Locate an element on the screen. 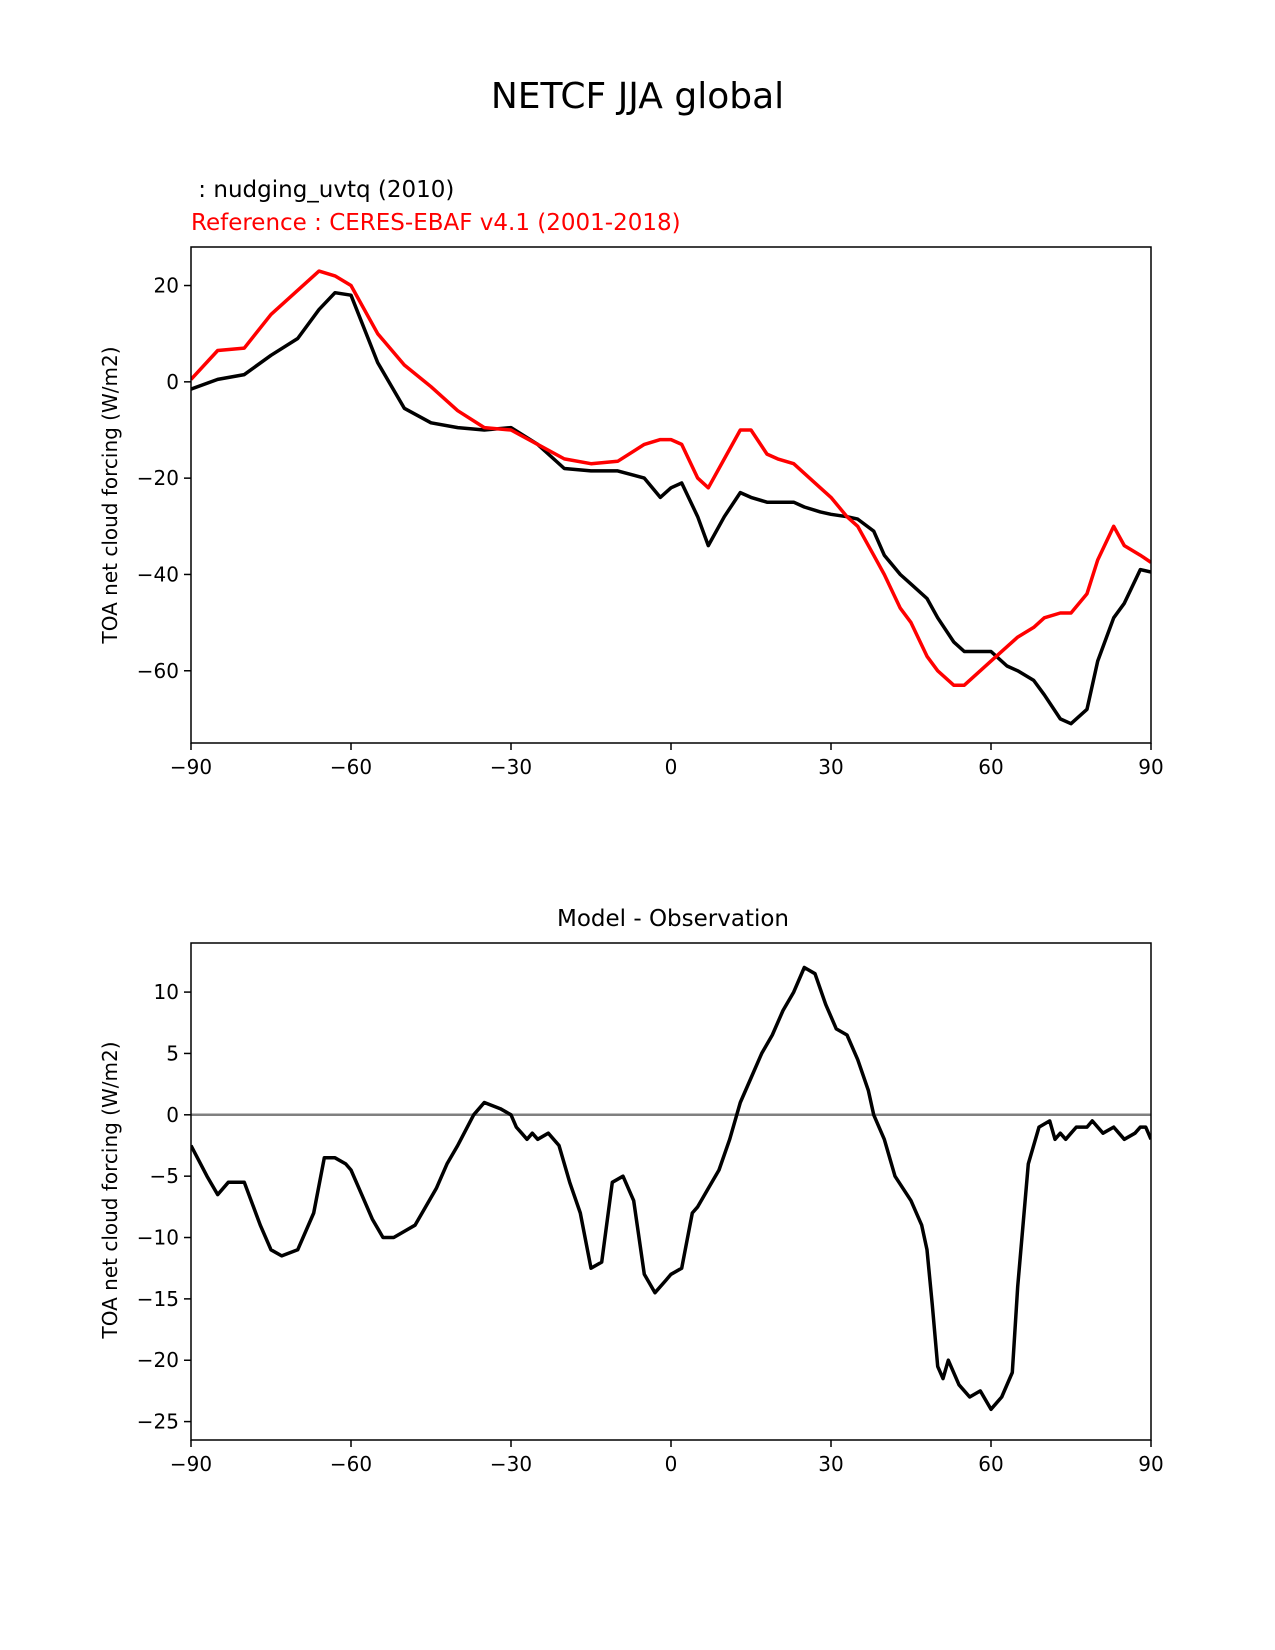 Image resolution: width=1275 pixels, height=1650 pixels. bottom-y-axis-label: TOA net cloud forcing (W/m2) is located at coordinates (110, 1190).